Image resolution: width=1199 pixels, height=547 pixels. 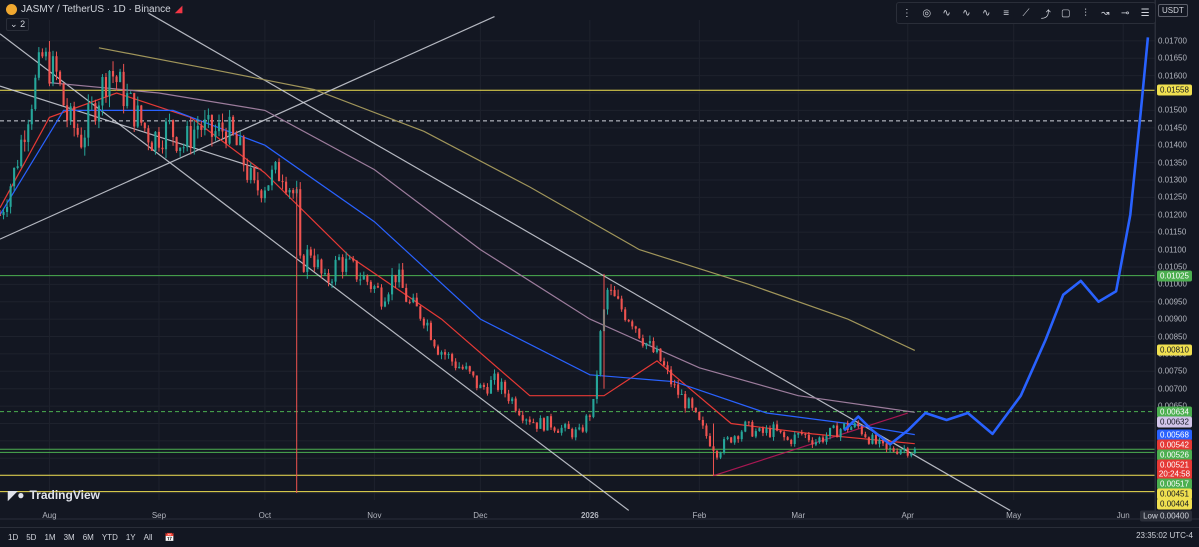 What do you see at coordinates (1177, 259) in the screenshot?
I see `price-axis` at bounding box center [1177, 259].